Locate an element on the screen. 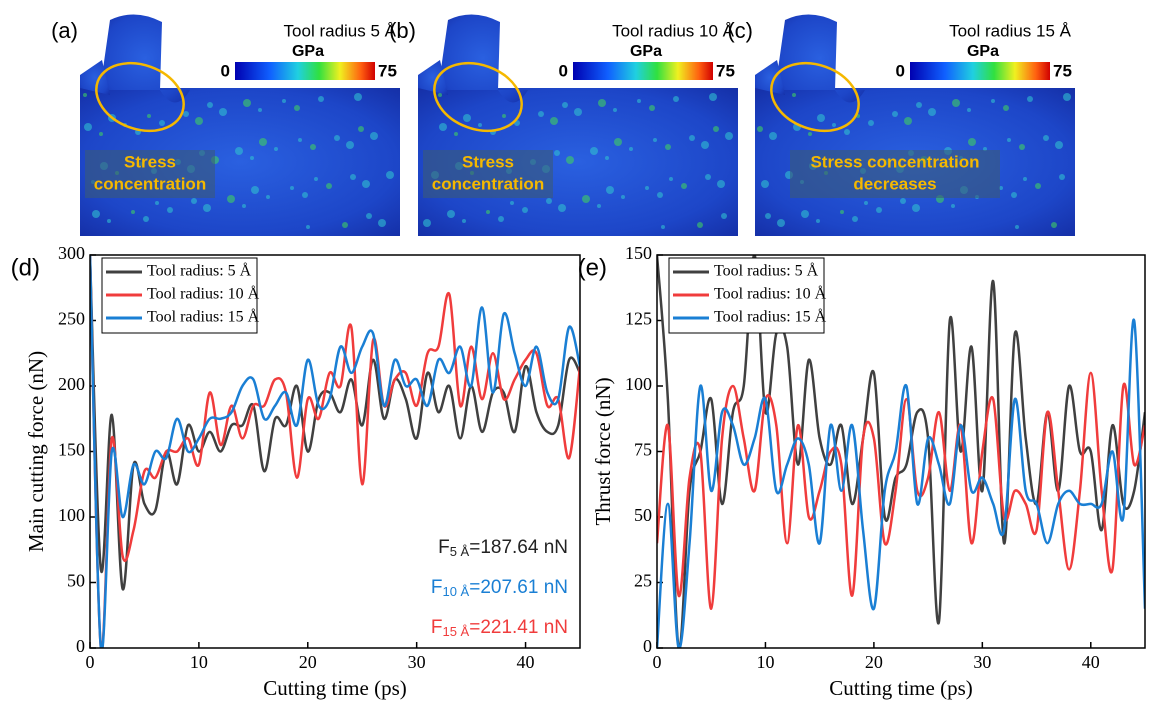 The width and height of the screenshot is (1154, 712). colorbar is located at coordinates (980, 71).